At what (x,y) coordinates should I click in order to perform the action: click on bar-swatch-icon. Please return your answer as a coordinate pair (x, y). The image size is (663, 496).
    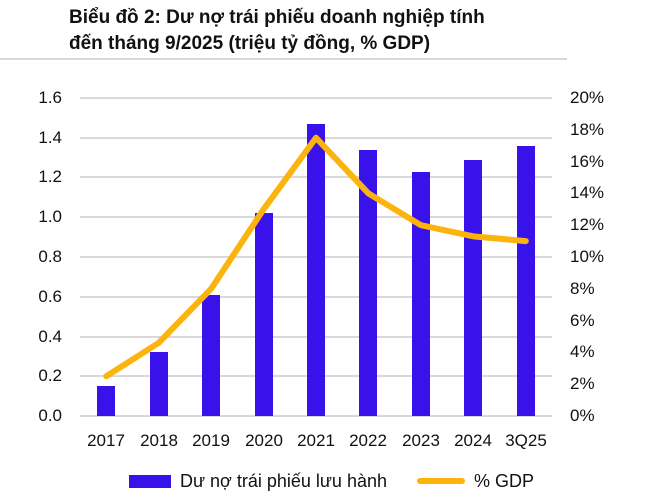
    Looking at the image, I should click on (149, 481).